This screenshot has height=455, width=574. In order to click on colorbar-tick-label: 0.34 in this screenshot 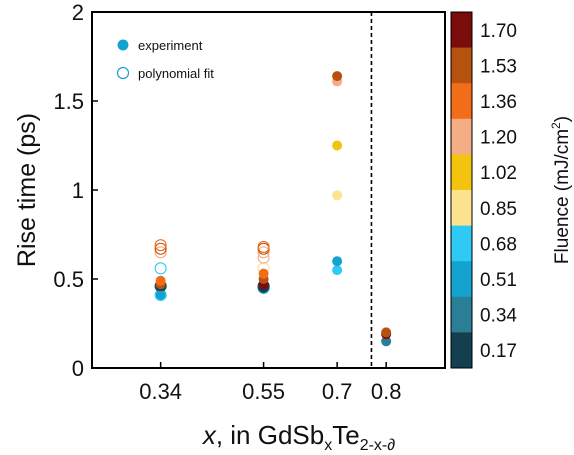, I will do `click(498, 316)`.